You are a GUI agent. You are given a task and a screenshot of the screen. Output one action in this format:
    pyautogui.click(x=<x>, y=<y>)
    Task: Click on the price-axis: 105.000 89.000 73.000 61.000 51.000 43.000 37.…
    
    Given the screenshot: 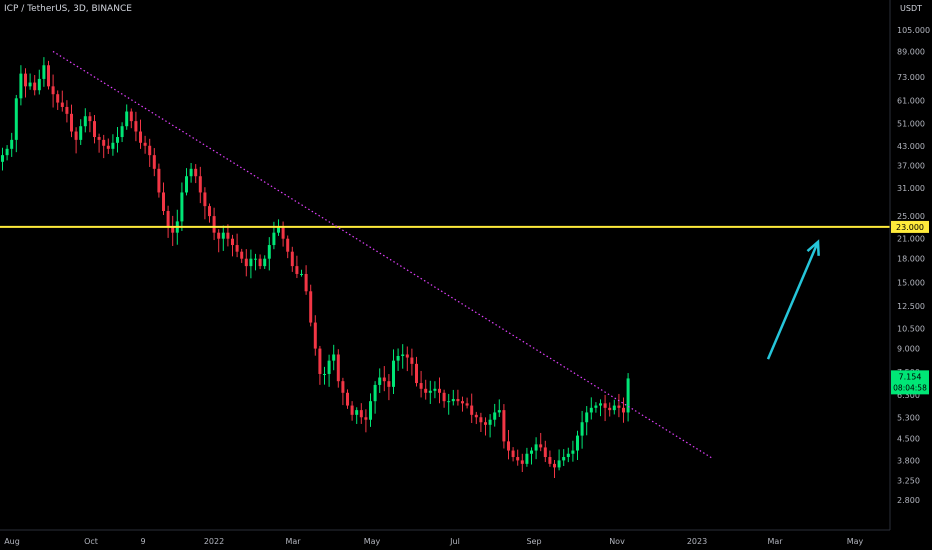 What is the action you would take?
    pyautogui.click(x=913, y=265)
    